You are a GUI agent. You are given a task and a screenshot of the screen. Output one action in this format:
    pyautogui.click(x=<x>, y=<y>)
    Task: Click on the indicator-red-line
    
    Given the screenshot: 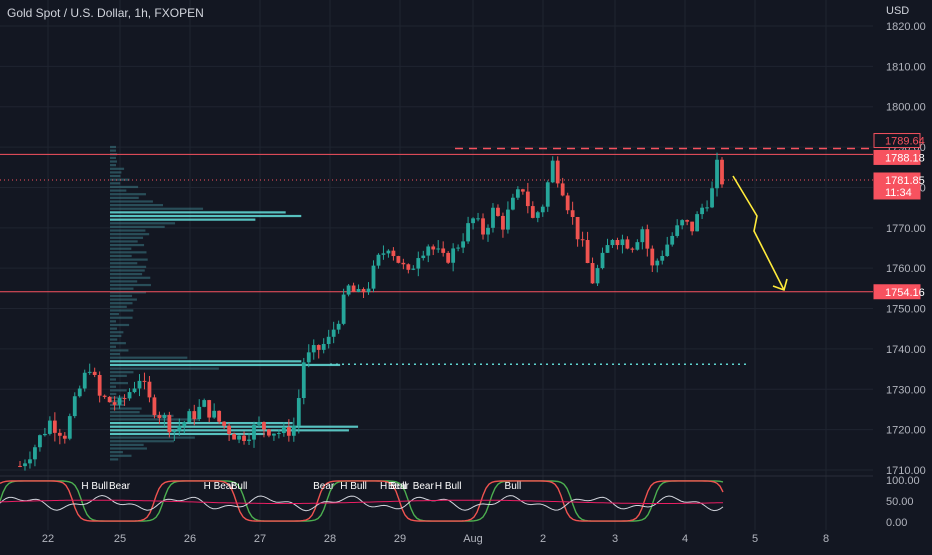 What is the action you would take?
    pyautogui.click(x=362, y=501)
    